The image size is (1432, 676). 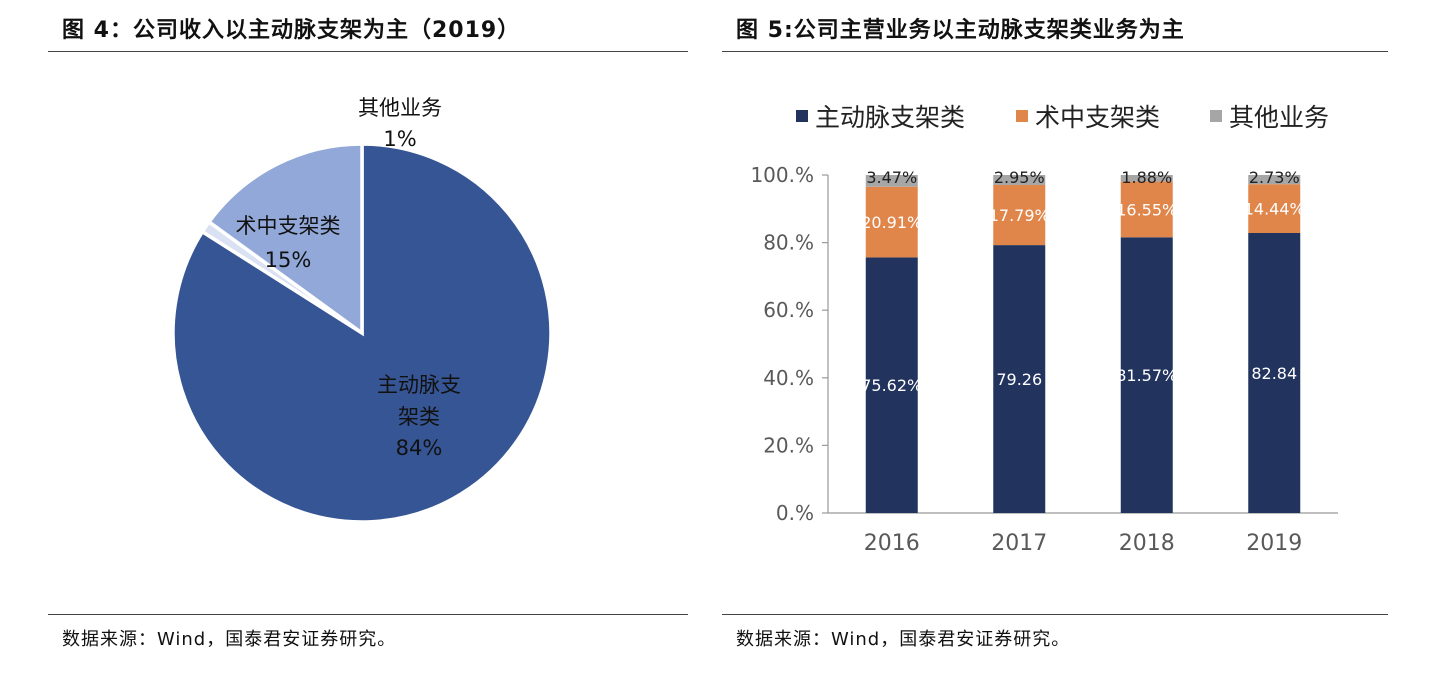 What do you see at coordinates (802, 116) in the screenshot?
I see `legend-swatch-aortic-stent` at bounding box center [802, 116].